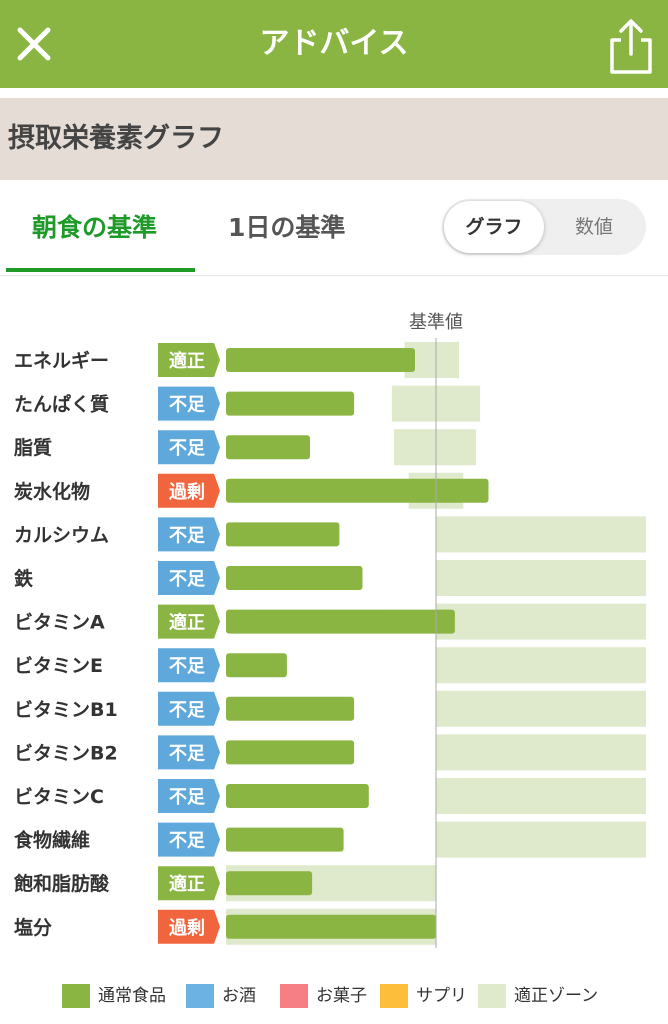  I want to click on active-tab-indicator, so click(100, 270).